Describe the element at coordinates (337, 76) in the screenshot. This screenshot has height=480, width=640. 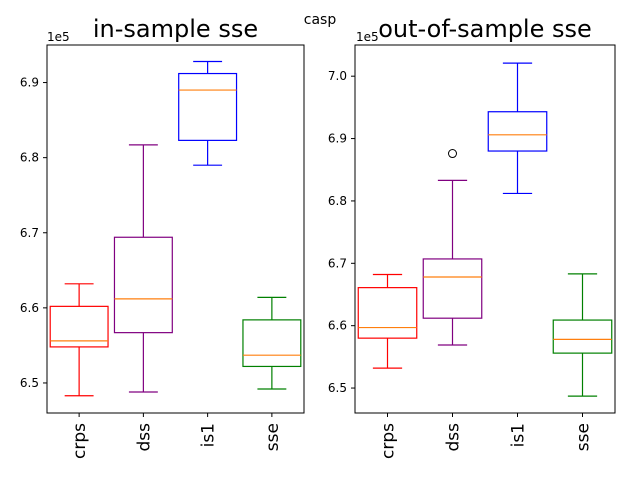
I see `y-tick-label: 7.0` at that location.